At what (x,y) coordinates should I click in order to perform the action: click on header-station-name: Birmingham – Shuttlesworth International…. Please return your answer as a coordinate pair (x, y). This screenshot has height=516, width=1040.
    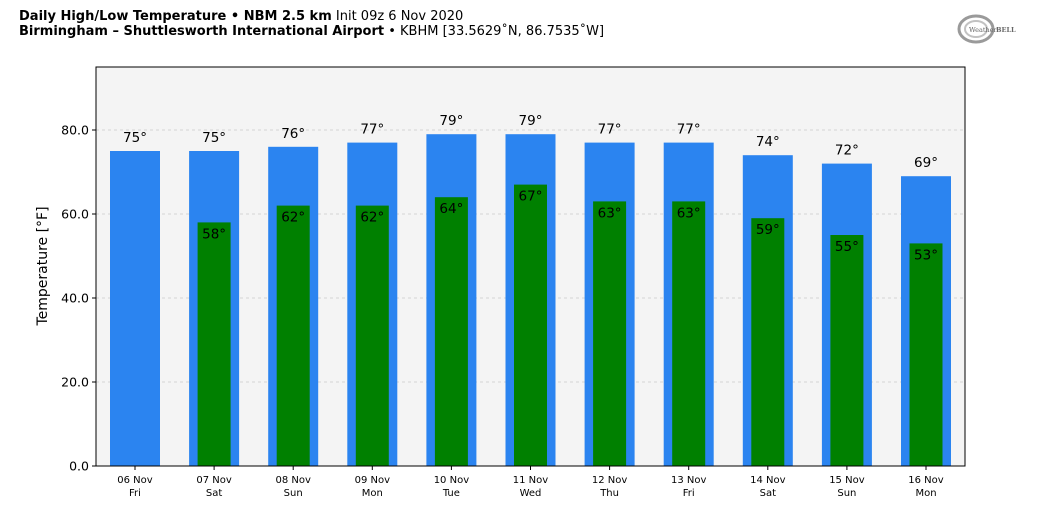
    Looking at the image, I should click on (202, 31).